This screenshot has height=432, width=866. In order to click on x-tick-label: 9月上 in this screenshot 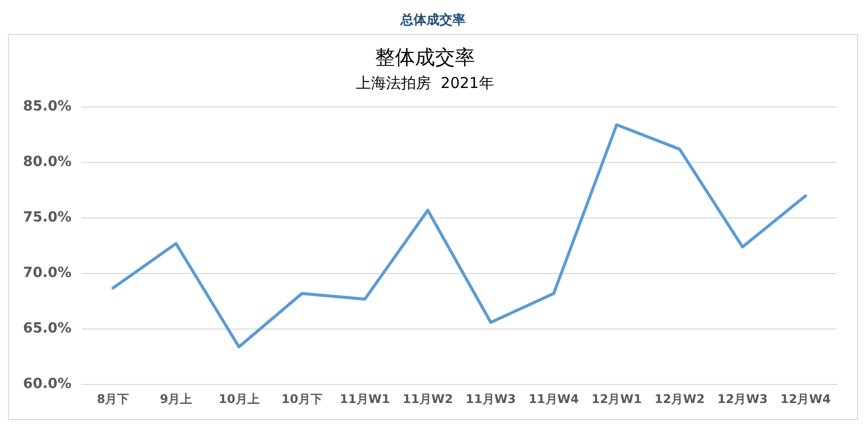, I will do `click(176, 399)`.